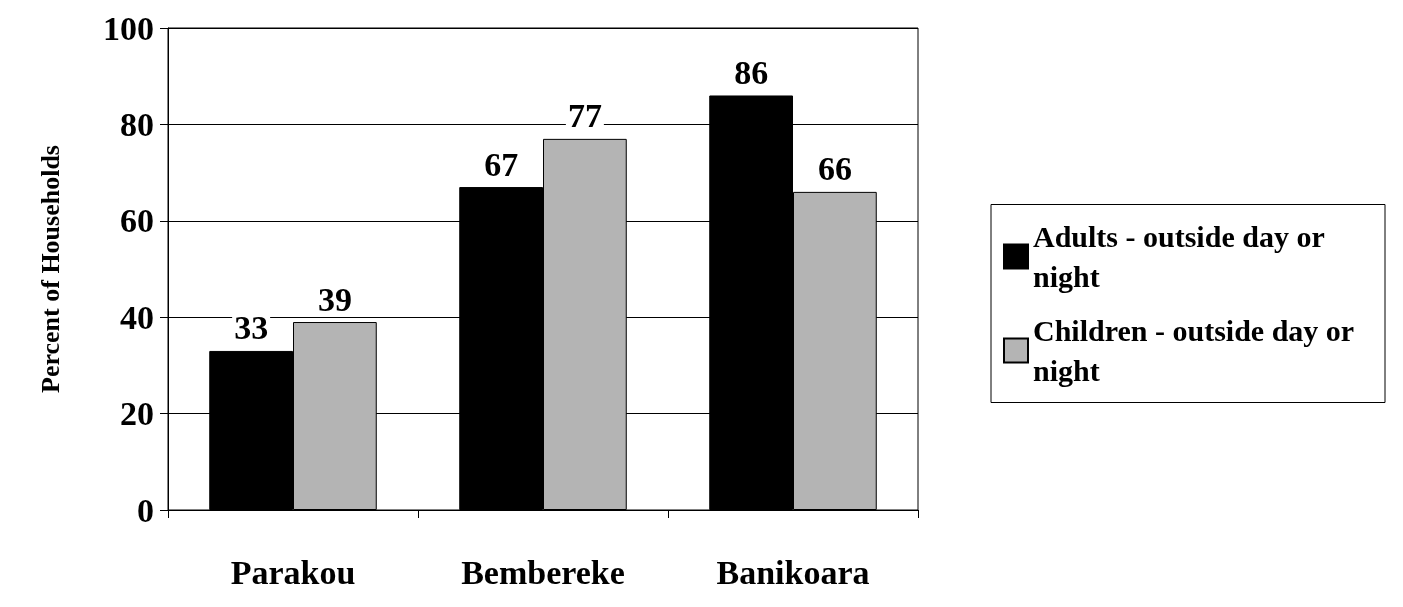 The height and width of the screenshot is (607, 1403). What do you see at coordinates (137, 221) in the screenshot?
I see `y-tick-label: 60` at bounding box center [137, 221].